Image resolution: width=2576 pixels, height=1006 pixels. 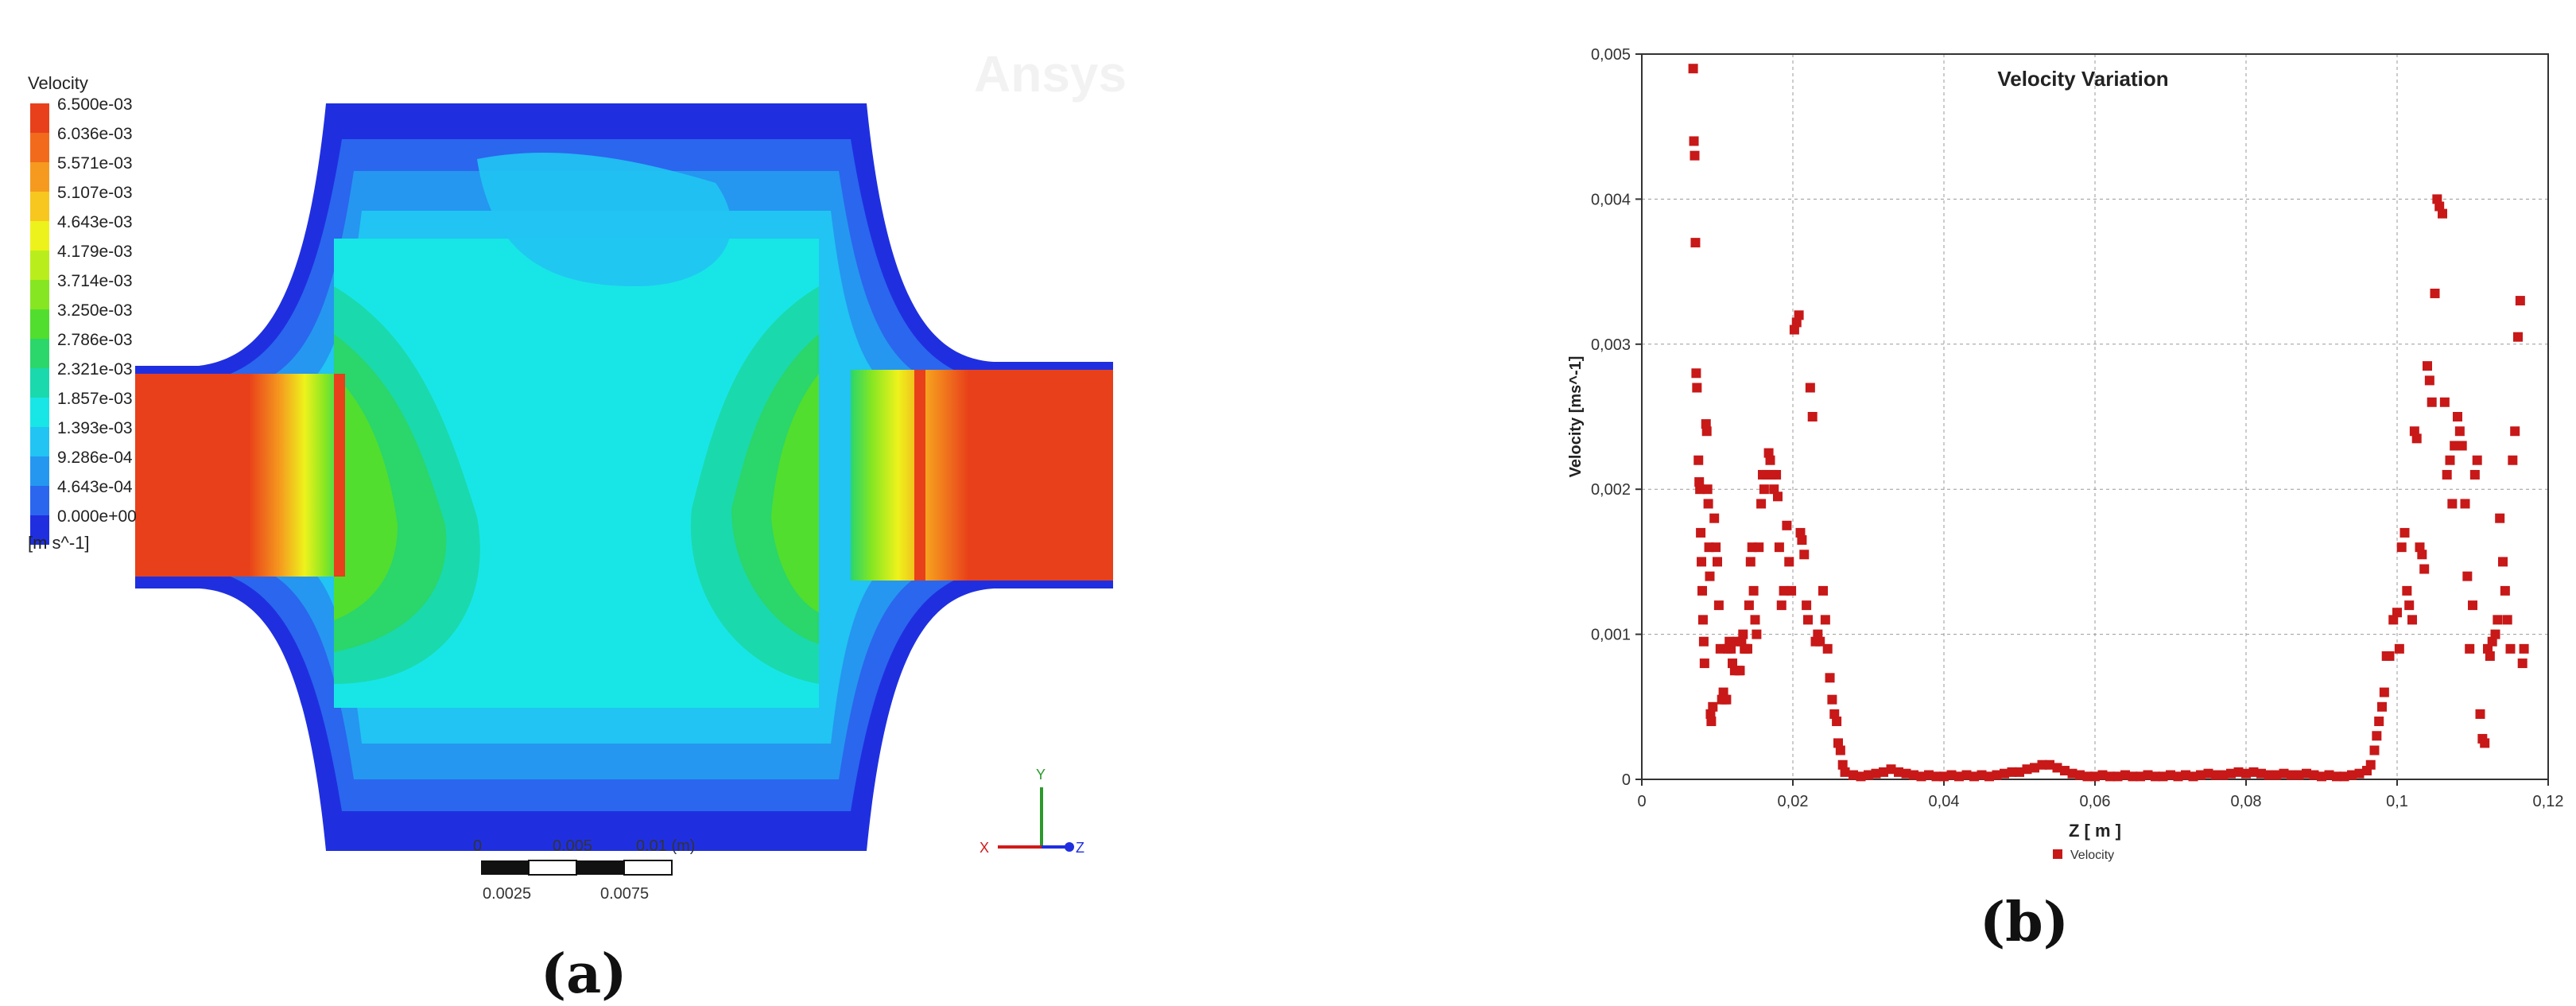 I want to click on legend-value: 4.179e-03, so click(x=95, y=252).